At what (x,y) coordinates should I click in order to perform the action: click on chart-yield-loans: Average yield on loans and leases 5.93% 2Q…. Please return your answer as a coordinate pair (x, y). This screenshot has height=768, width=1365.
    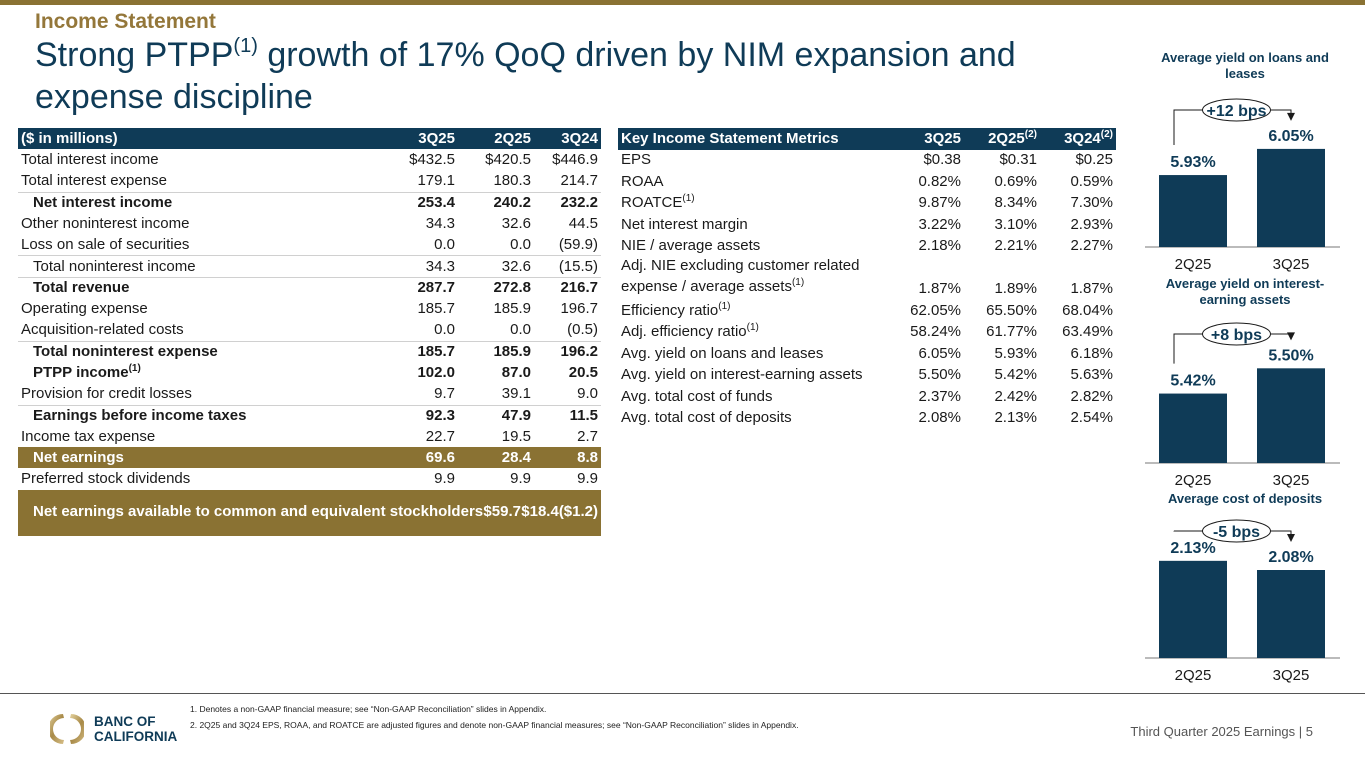
    Looking at the image, I should click on (1245, 165).